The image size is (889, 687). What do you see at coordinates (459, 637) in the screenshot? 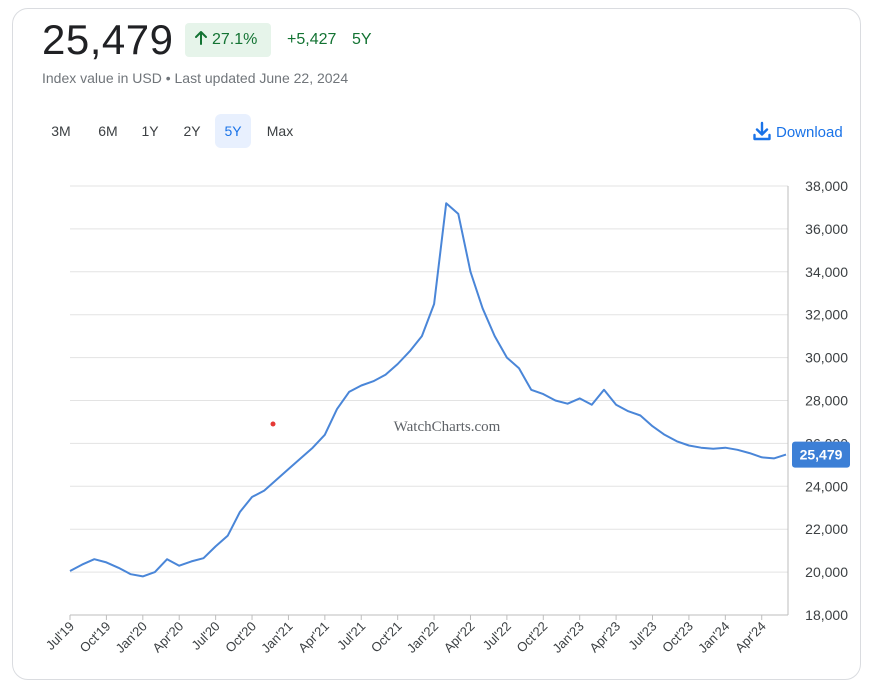
I see `x-tick-label: Apr'22` at bounding box center [459, 637].